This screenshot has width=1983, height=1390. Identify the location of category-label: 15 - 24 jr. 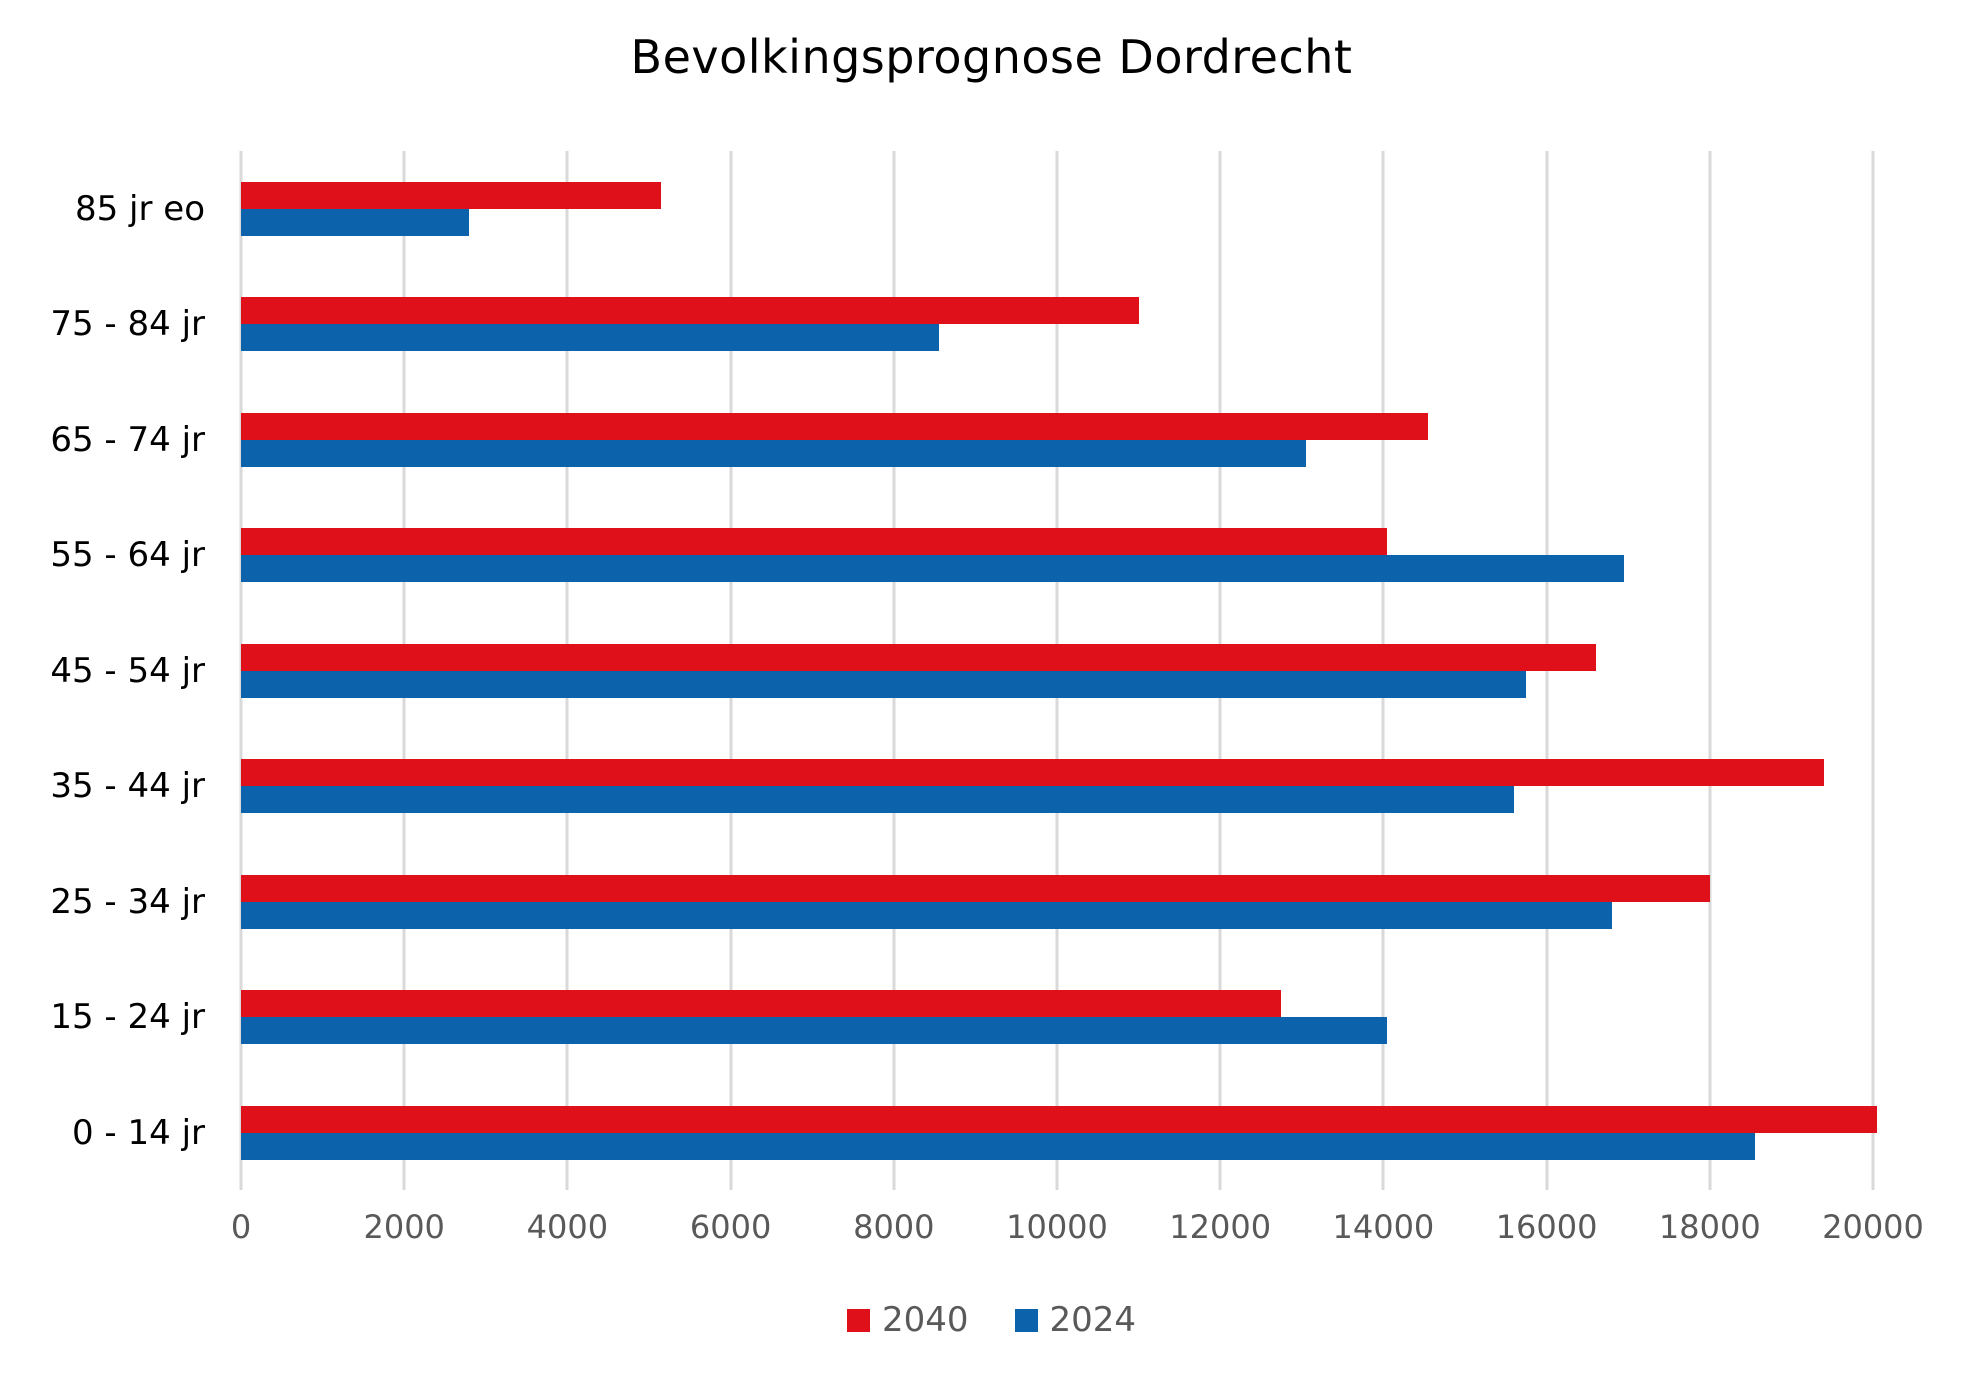
(127, 1017).